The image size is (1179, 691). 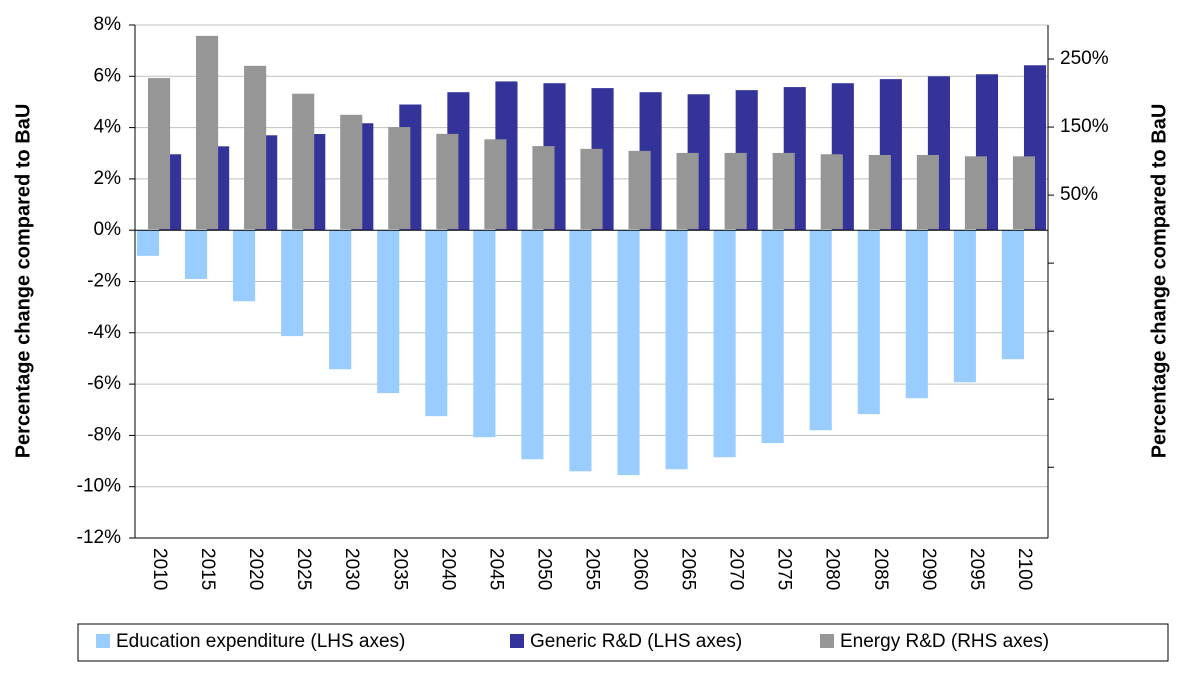 I want to click on x-tick-label: 2075, so click(x=784, y=569).